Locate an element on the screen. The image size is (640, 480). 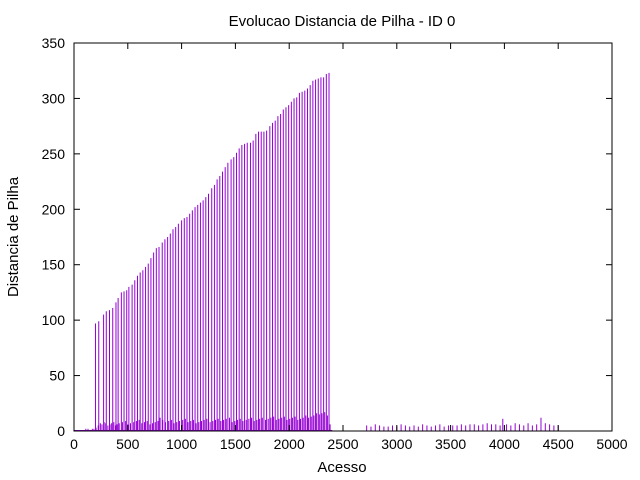
y-tick-label: 50 is located at coordinates (57, 376).